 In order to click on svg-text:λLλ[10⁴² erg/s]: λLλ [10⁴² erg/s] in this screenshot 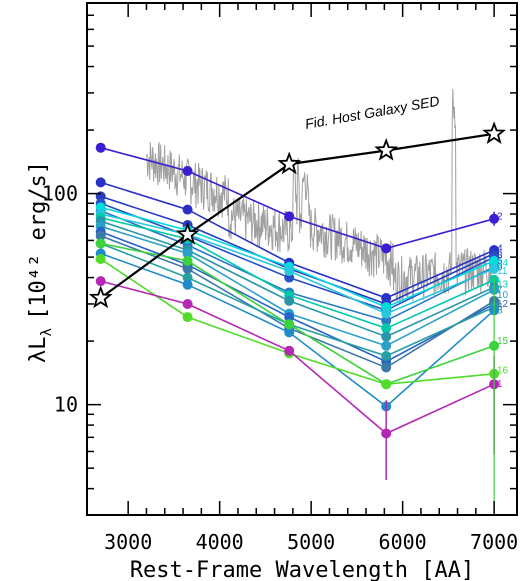, I will do `click(40, 262)`.